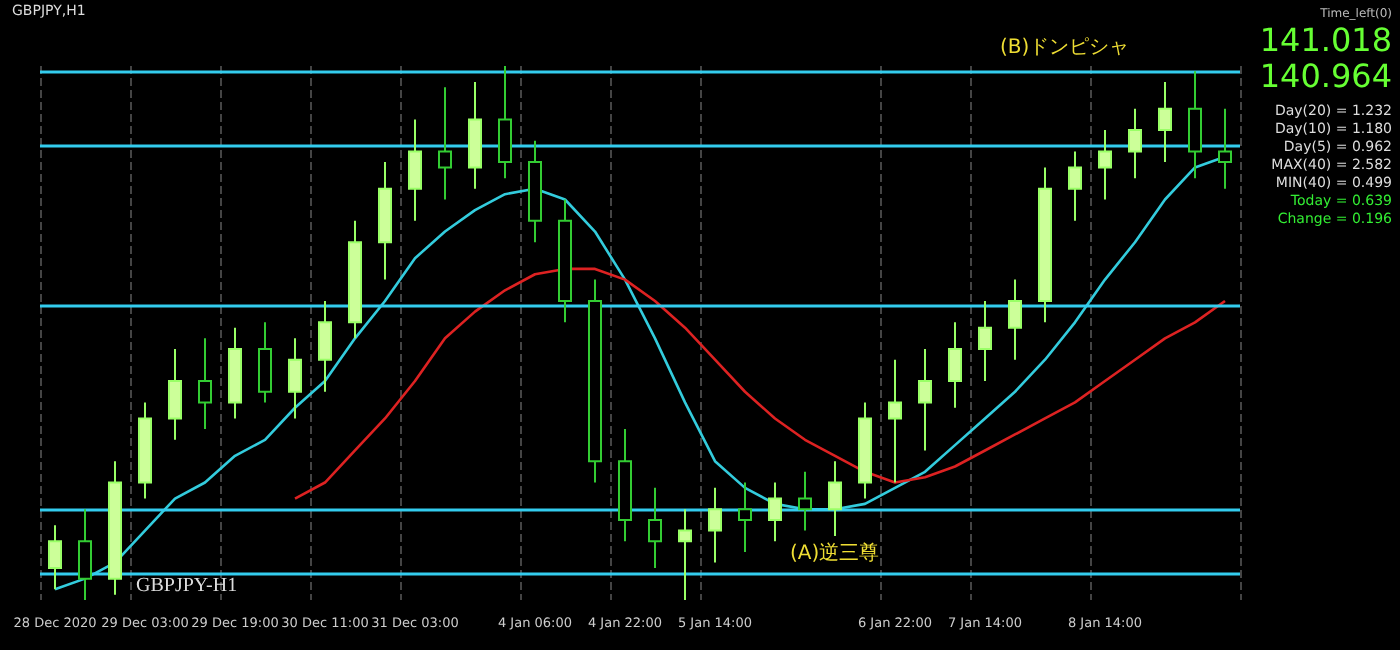  Describe the element at coordinates (835, 553) in the screenshot. I see `annotation: (A)逆三尊` at that location.